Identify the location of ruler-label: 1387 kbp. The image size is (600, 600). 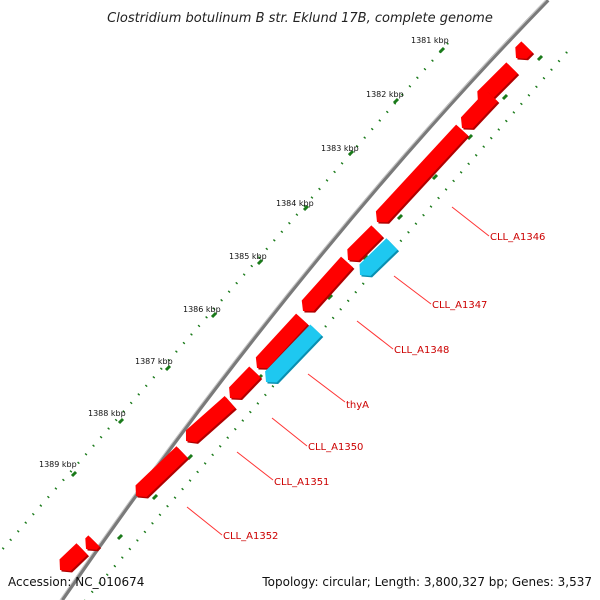
(154, 361).